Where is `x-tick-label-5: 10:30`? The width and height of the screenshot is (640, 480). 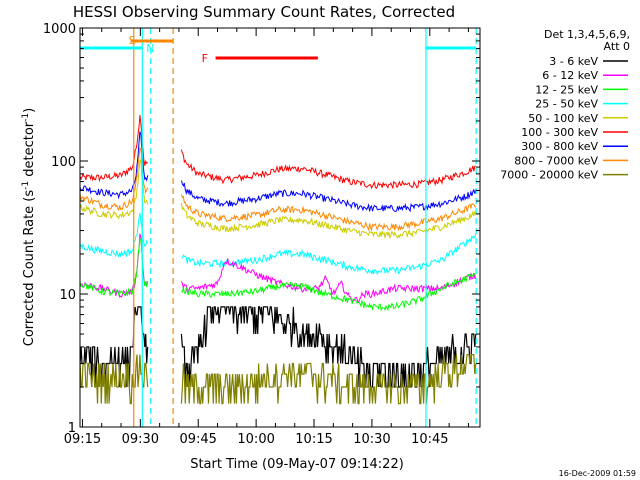 x-tick-label-5: 10:30 is located at coordinates (371, 439).